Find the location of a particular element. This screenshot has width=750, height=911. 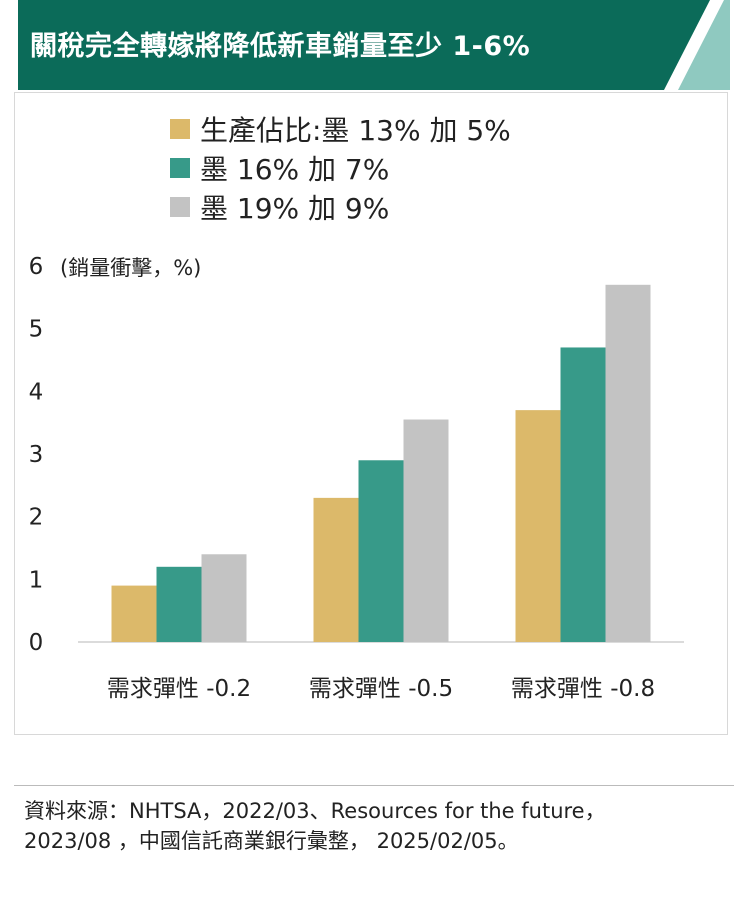

x-tick-label: 需求彈性 -0.2 is located at coordinates (179, 689).